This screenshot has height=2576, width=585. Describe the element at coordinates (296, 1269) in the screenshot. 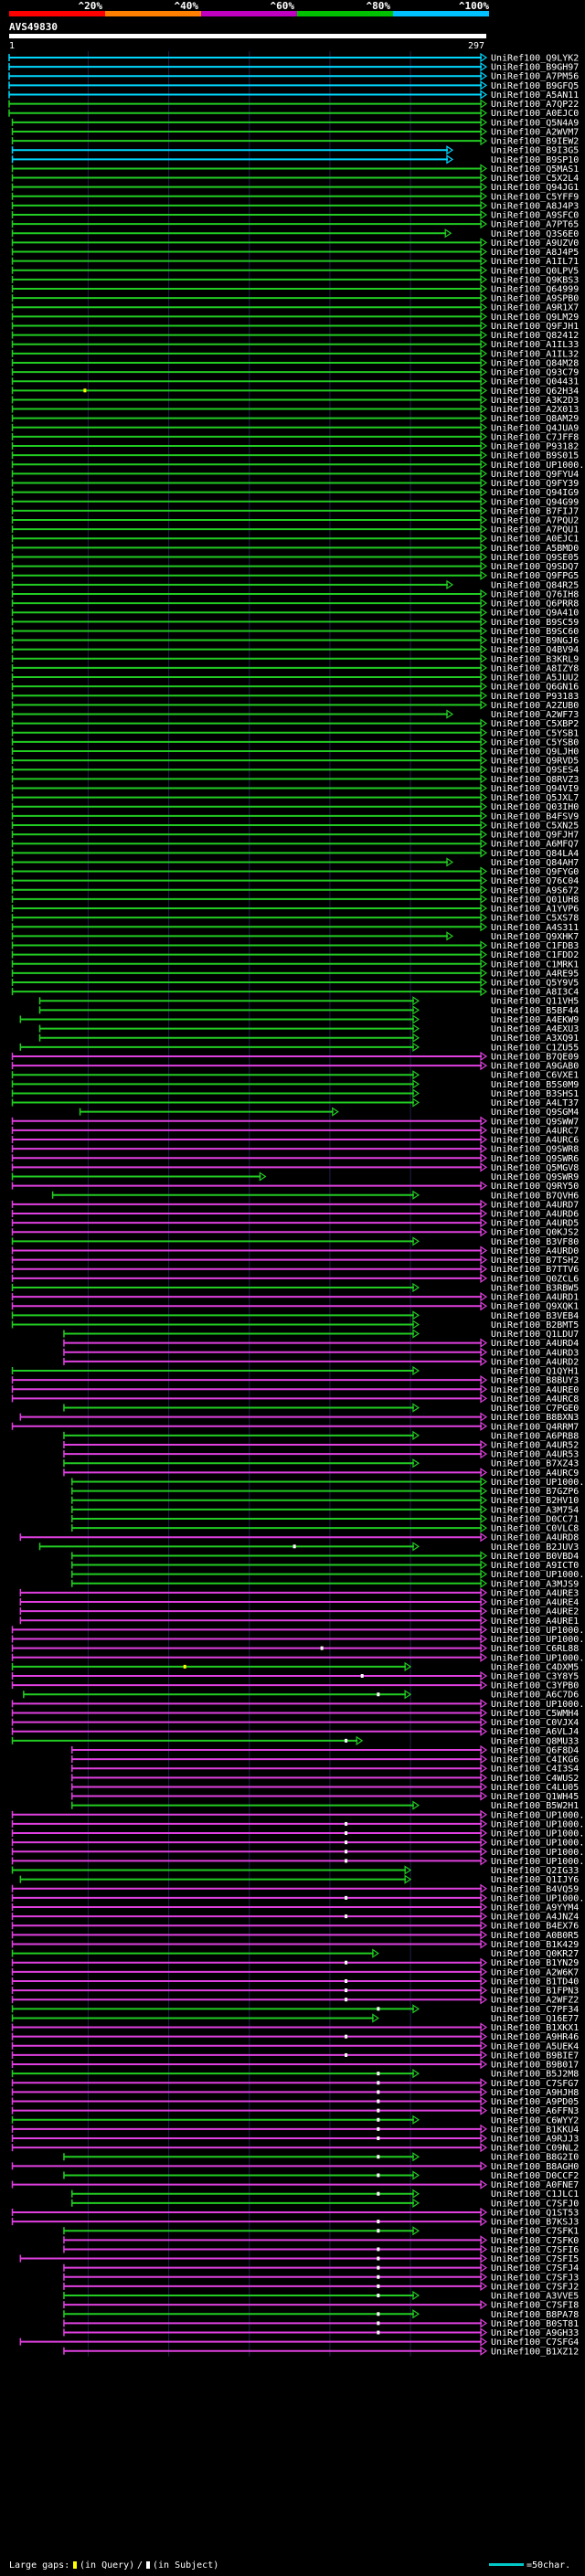

I see `hit-row: UniRef100_B7TTV6` at that location.